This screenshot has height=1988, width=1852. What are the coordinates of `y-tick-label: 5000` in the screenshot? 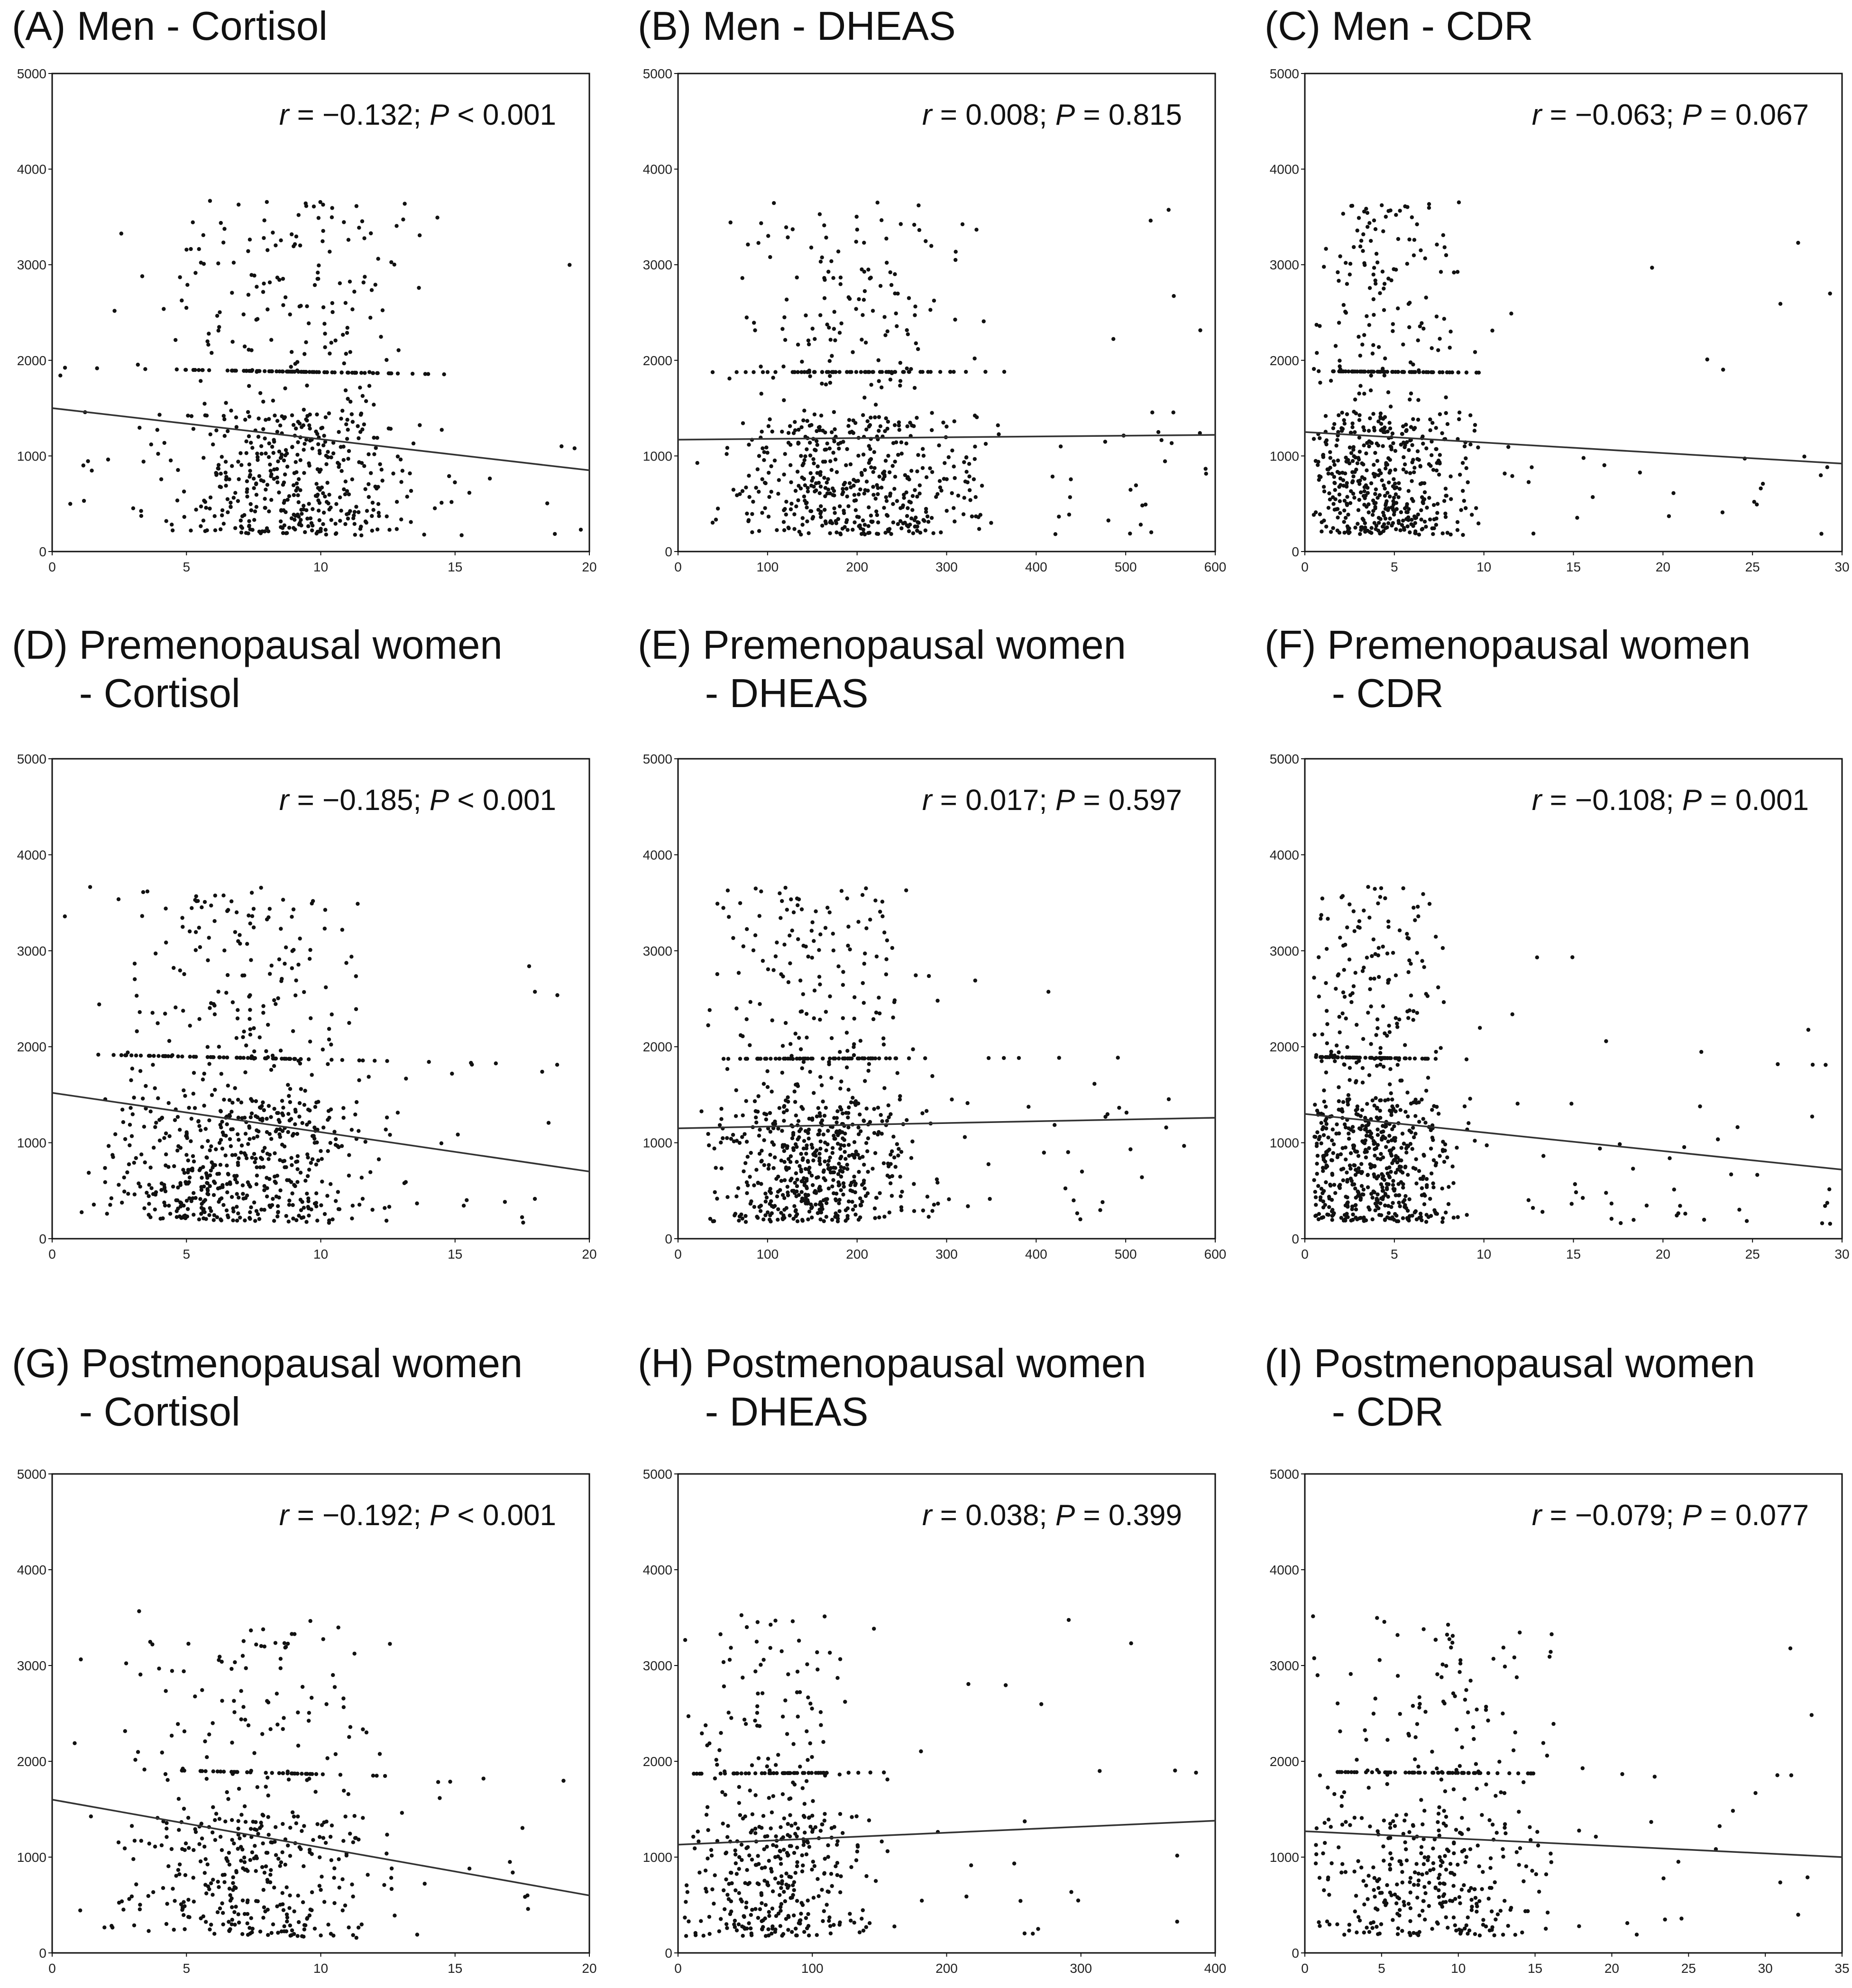 It's located at (1284, 759).